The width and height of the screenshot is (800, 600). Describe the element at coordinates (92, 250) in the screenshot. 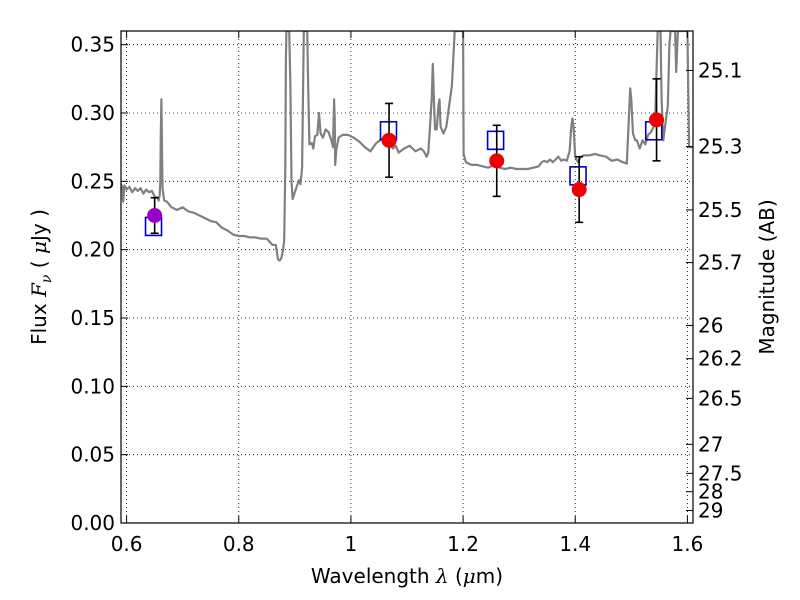

I see `y-tick-label: 0.20` at that location.